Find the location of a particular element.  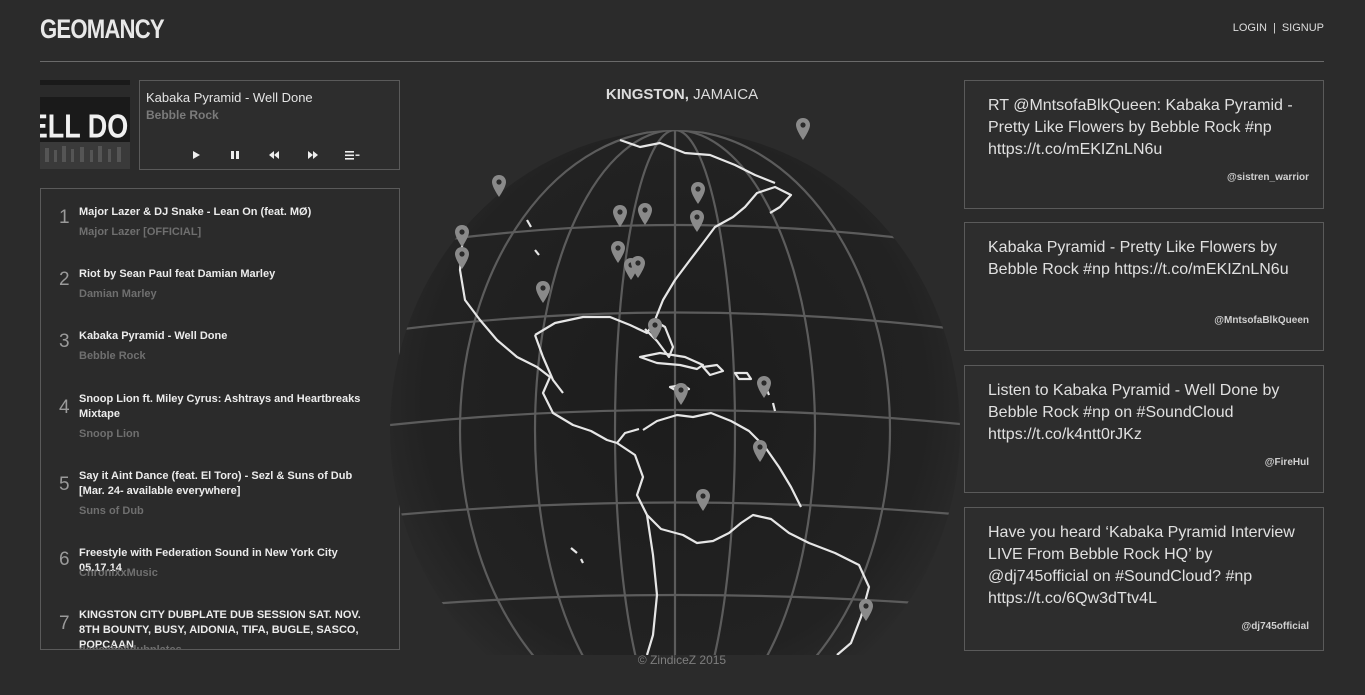

track-number: 3 is located at coordinates (64, 341).